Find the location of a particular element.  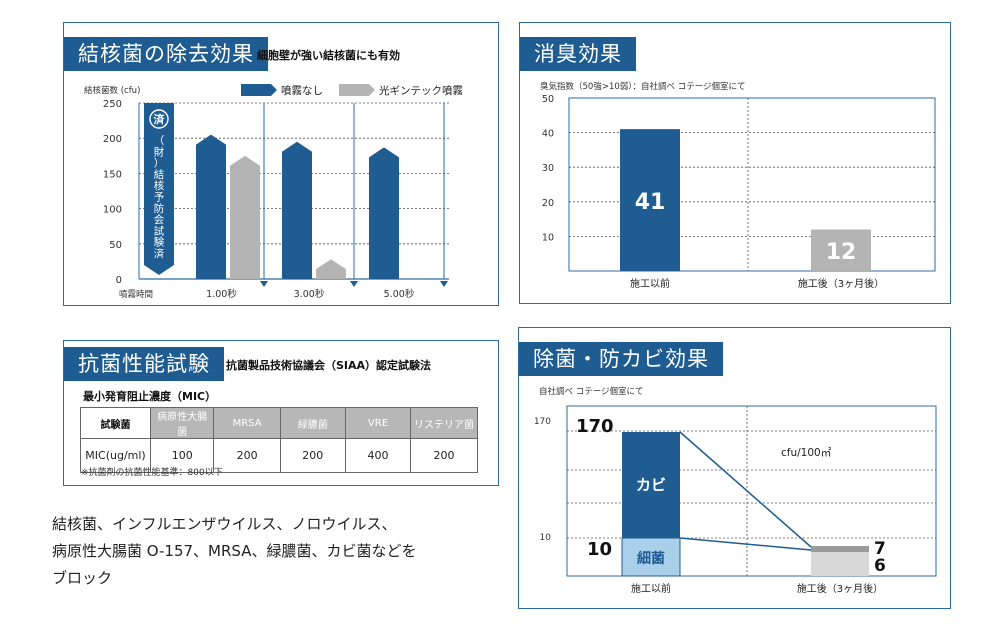

badge-char: 済 is located at coordinates (159, 253).